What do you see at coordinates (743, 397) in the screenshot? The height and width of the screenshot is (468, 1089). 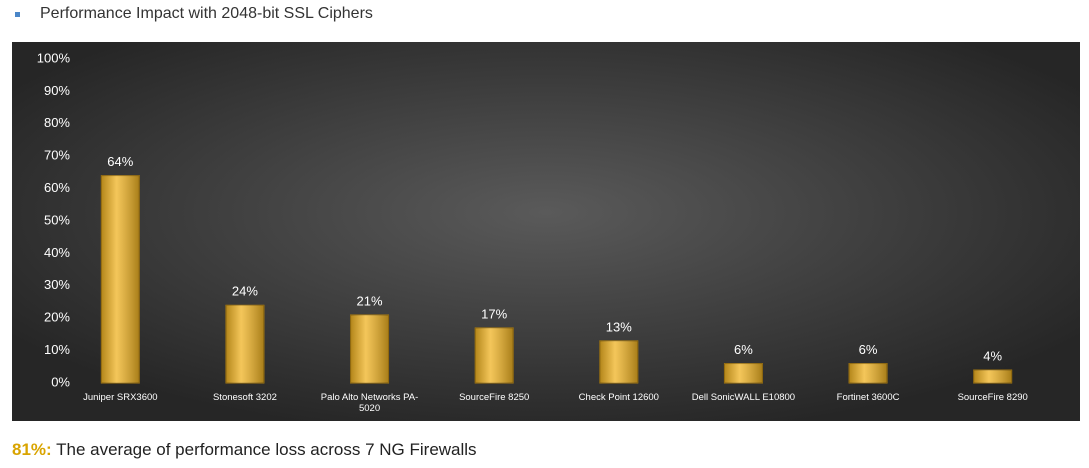 I see `x-tick-label: Dell SonicWALL E10800` at bounding box center [743, 397].